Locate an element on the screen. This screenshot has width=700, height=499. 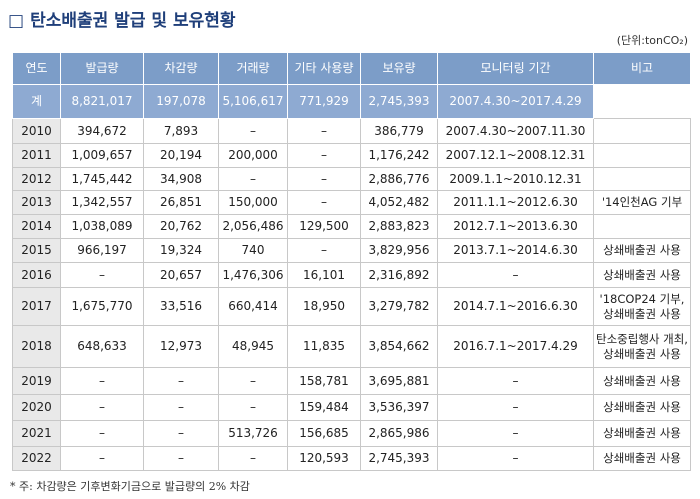
cell: 1,176,242 is located at coordinates (399, 155).